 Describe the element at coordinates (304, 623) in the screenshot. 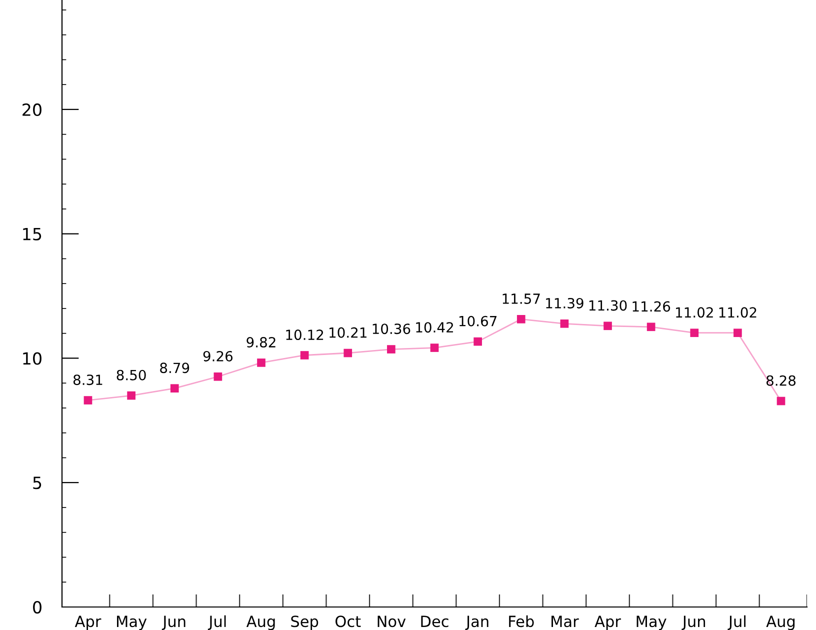

I see `x-tick-label: Sep` at that location.